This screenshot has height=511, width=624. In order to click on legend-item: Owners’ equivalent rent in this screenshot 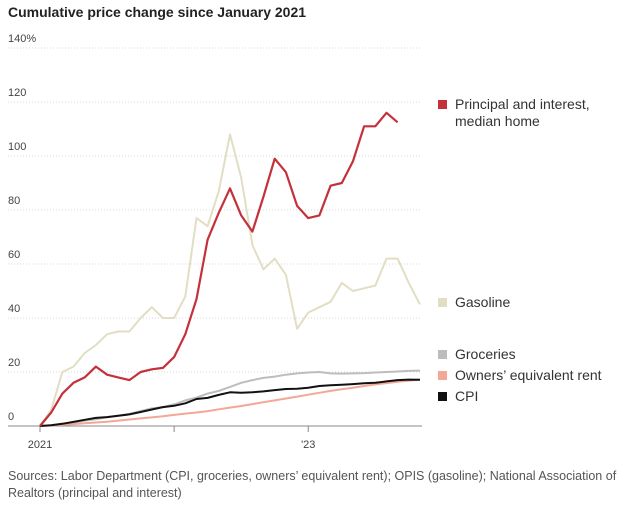, I will do `click(528, 375)`.